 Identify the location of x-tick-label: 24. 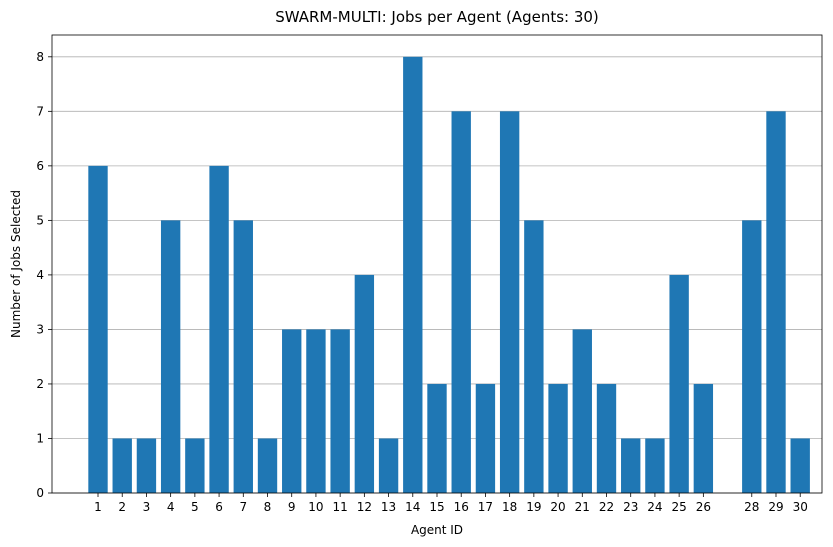
(654, 507).